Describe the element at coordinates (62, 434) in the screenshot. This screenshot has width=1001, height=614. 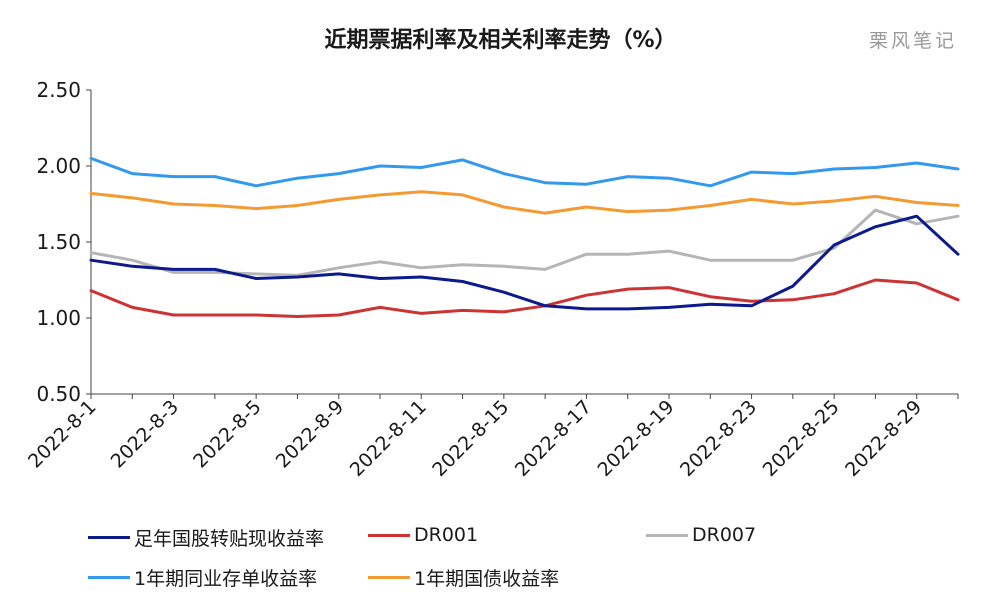
I see `x-tick-label: 2022-8-1` at that location.